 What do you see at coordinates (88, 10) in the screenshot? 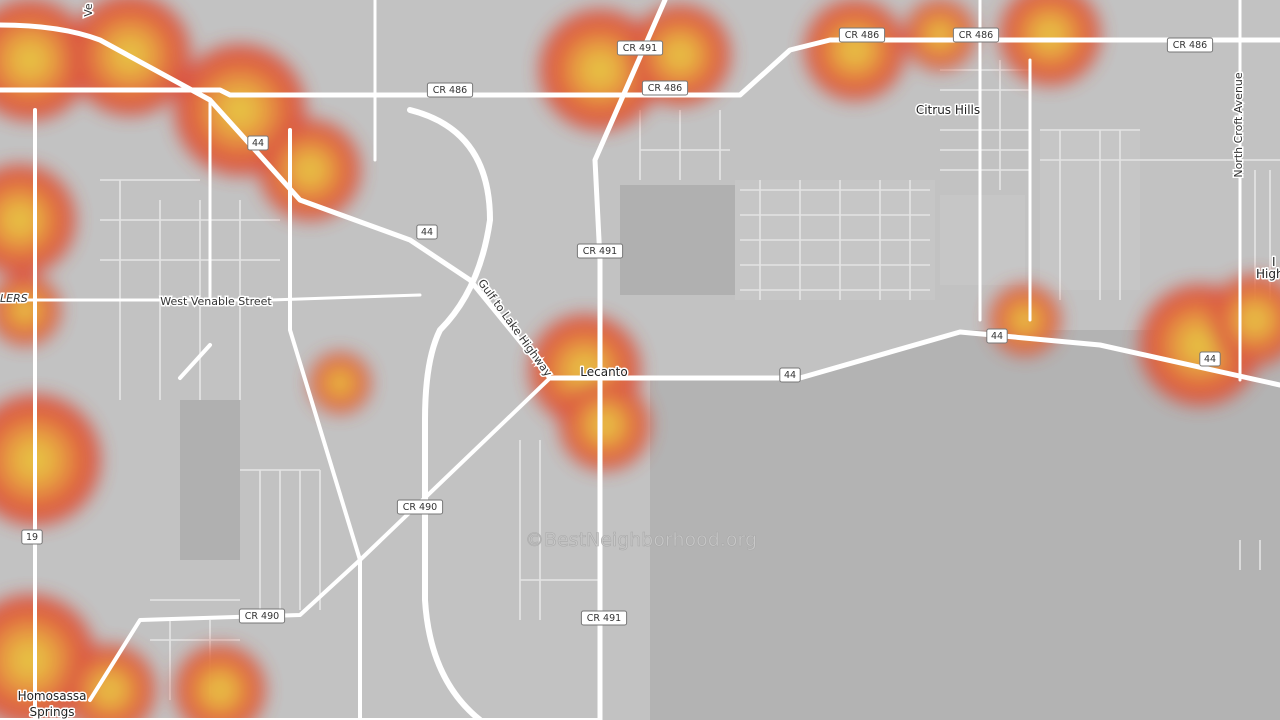
I see `partial-label: Ve` at bounding box center [88, 10].